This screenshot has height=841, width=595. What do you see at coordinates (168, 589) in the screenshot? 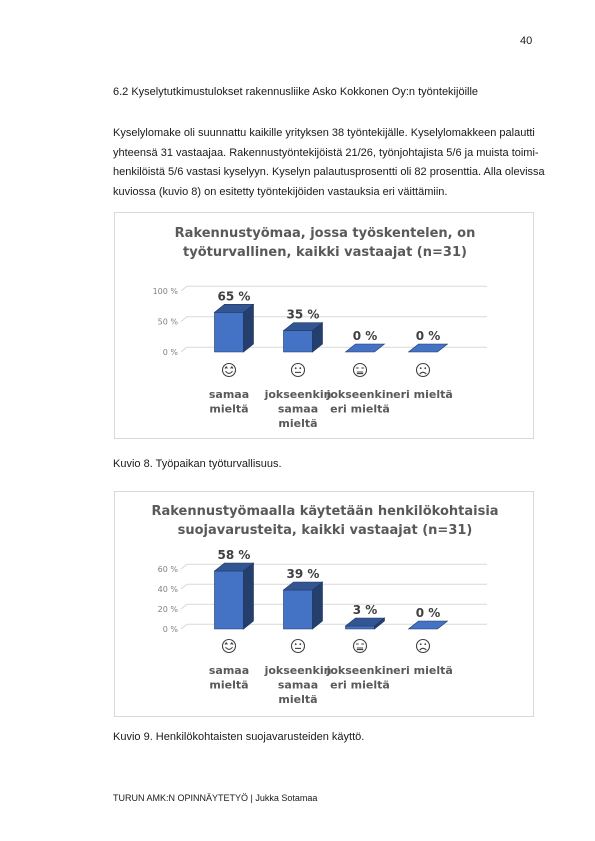
I see `y-tick-label: 40 %` at bounding box center [168, 589].